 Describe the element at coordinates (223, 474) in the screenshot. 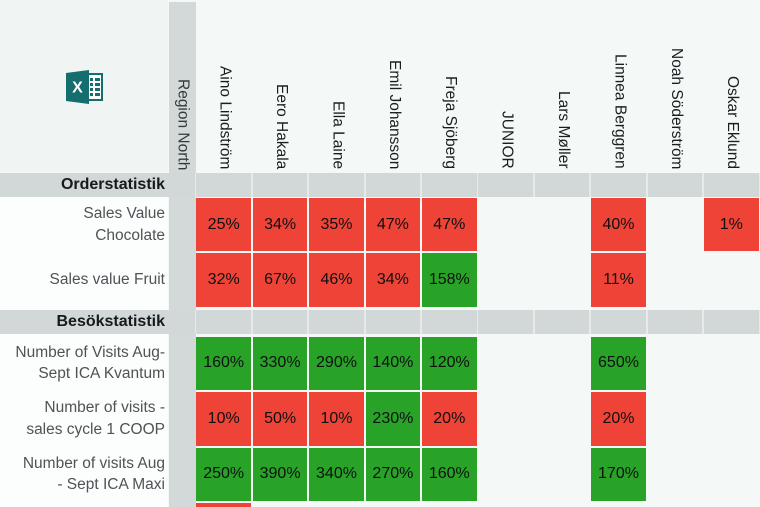

I see `value-cell: 250%` at that location.